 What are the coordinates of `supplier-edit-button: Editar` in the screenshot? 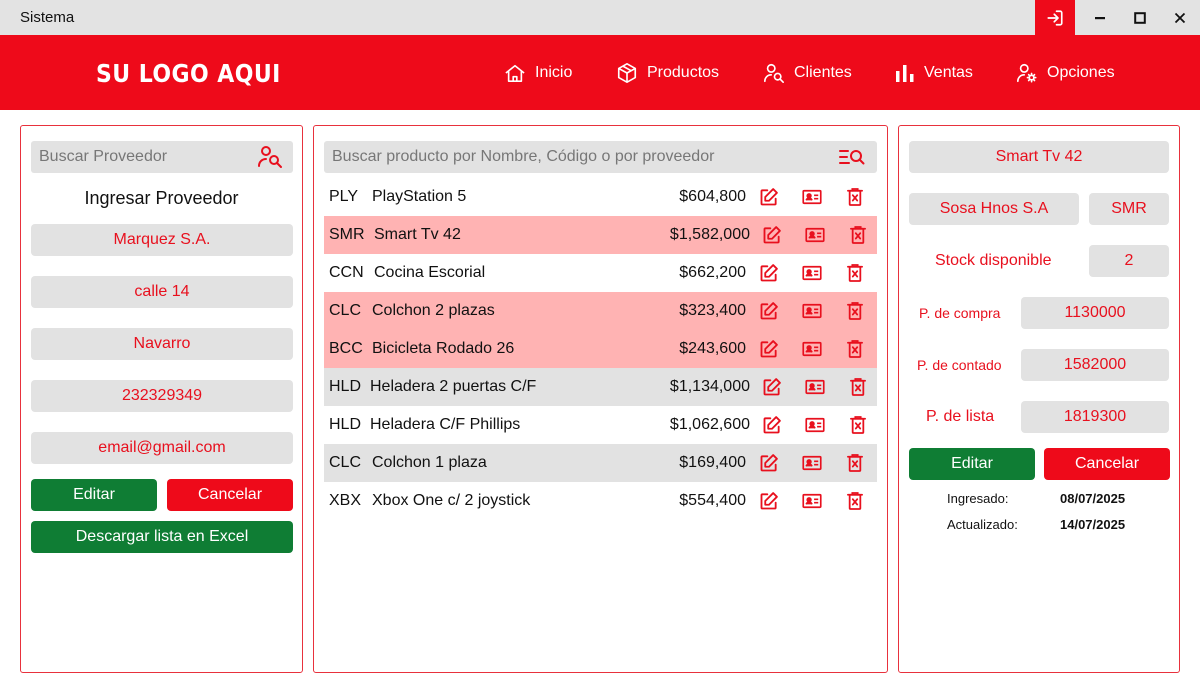 It's located at (94, 495).